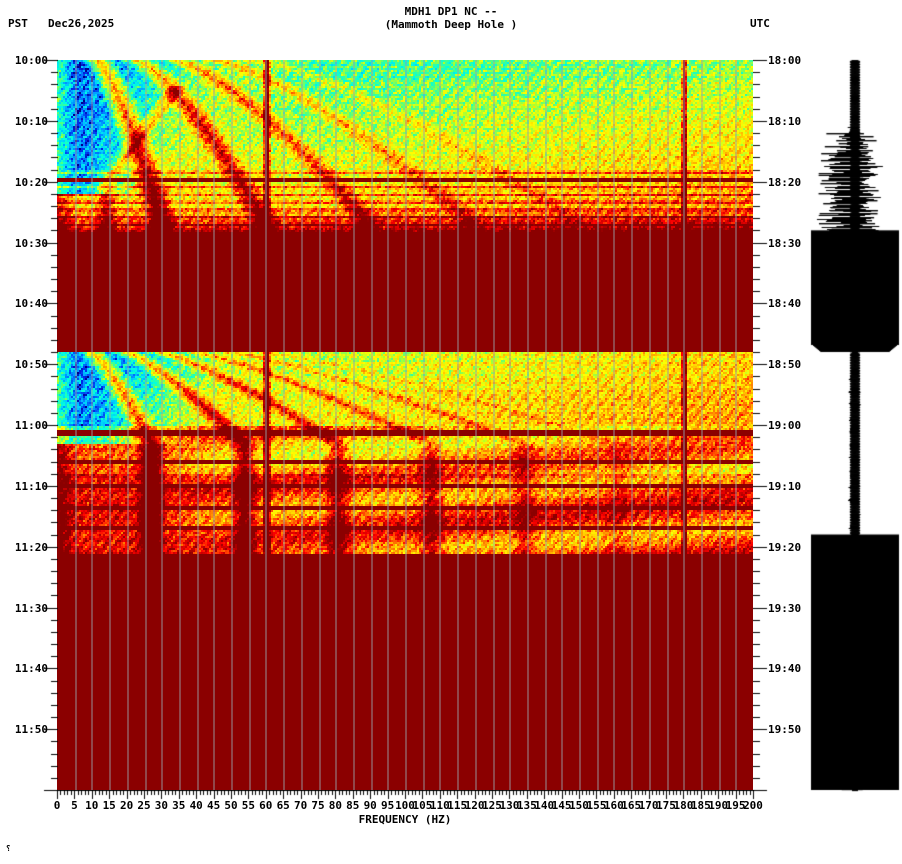  Describe the element at coordinates (31, 425) in the screenshot. I see `left-time-label: 11:00` at that location.